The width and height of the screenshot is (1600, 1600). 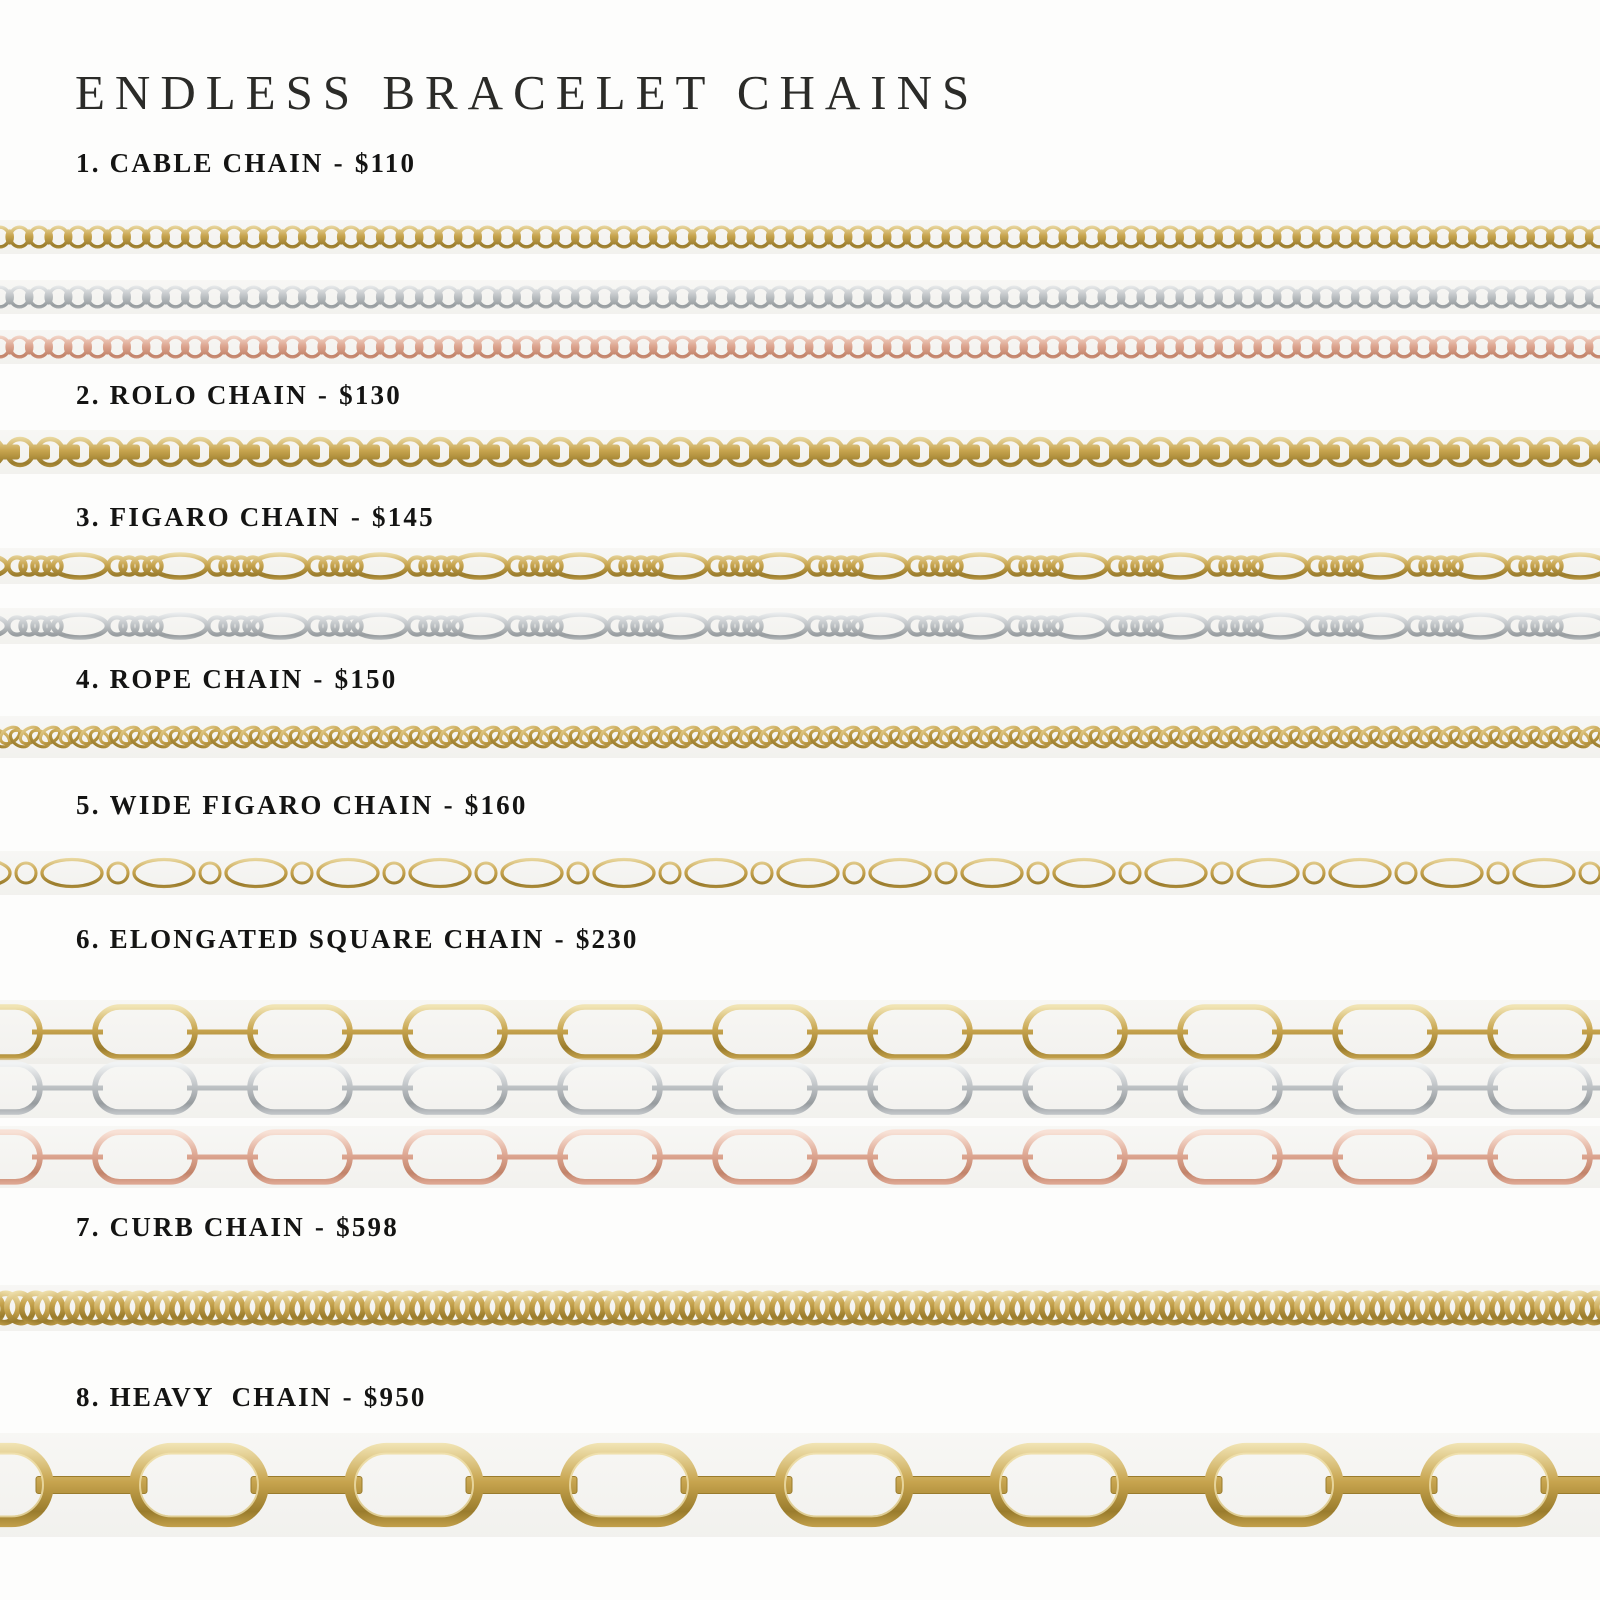 I want to click on chain-name: CABLE CHAIN, so click(x=216, y=163).